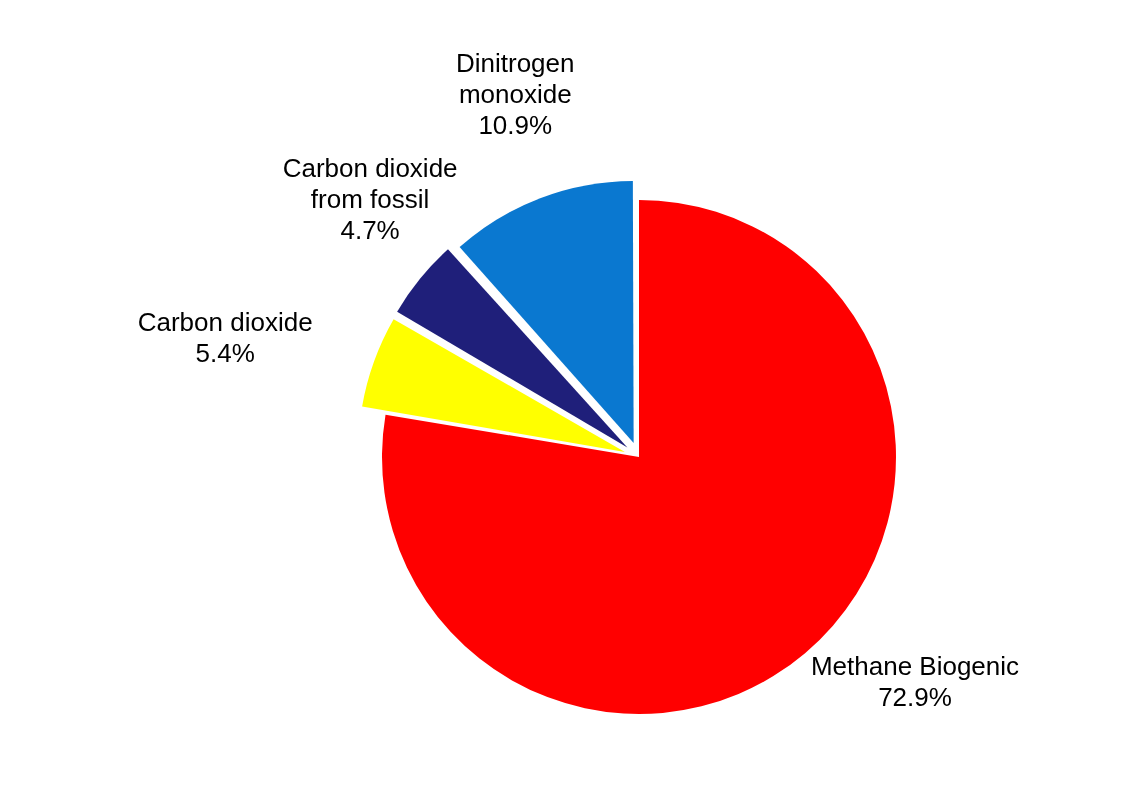  I want to click on slice-label: Carbon dioxide, so click(225, 321).